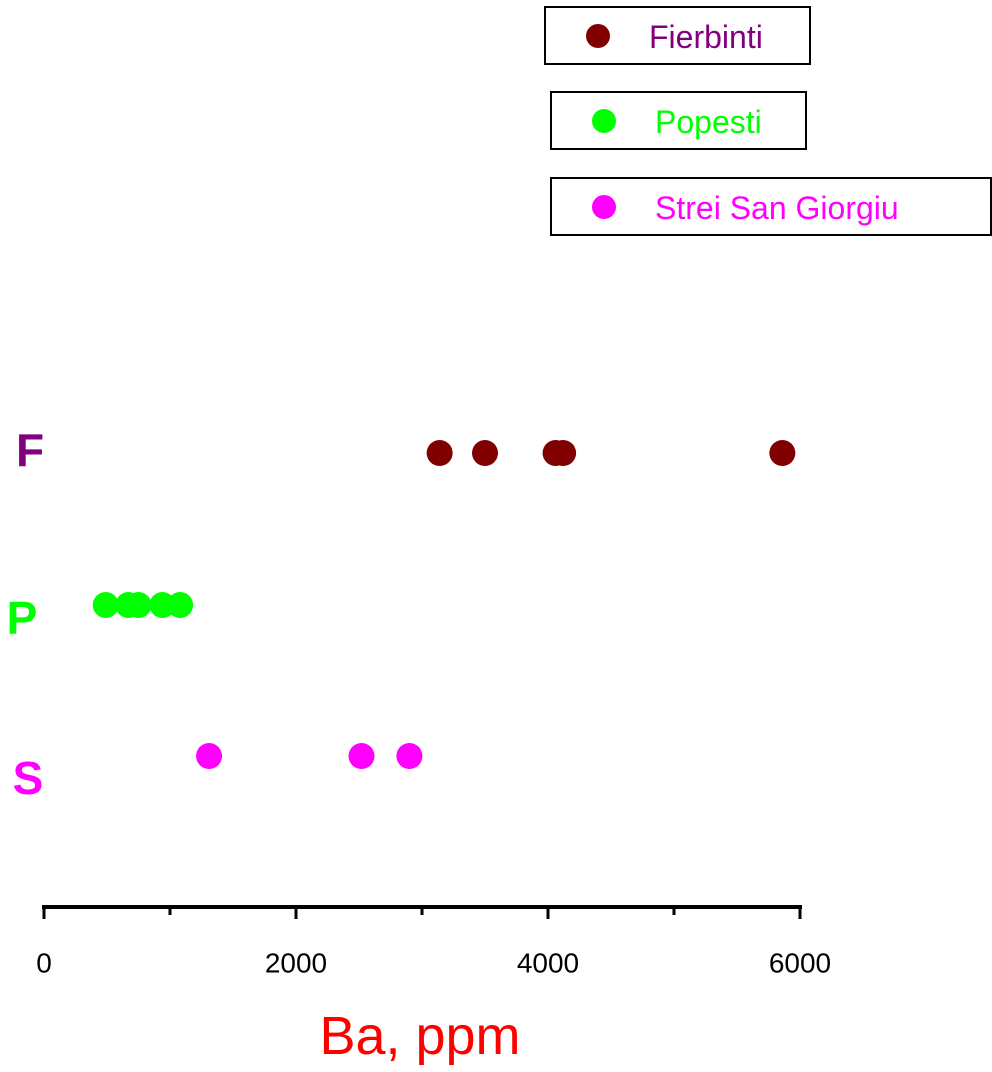 Image resolution: width=992 pixels, height=1072 pixels. What do you see at coordinates (800, 963) in the screenshot?
I see `x-tick-label: 6000` at bounding box center [800, 963].